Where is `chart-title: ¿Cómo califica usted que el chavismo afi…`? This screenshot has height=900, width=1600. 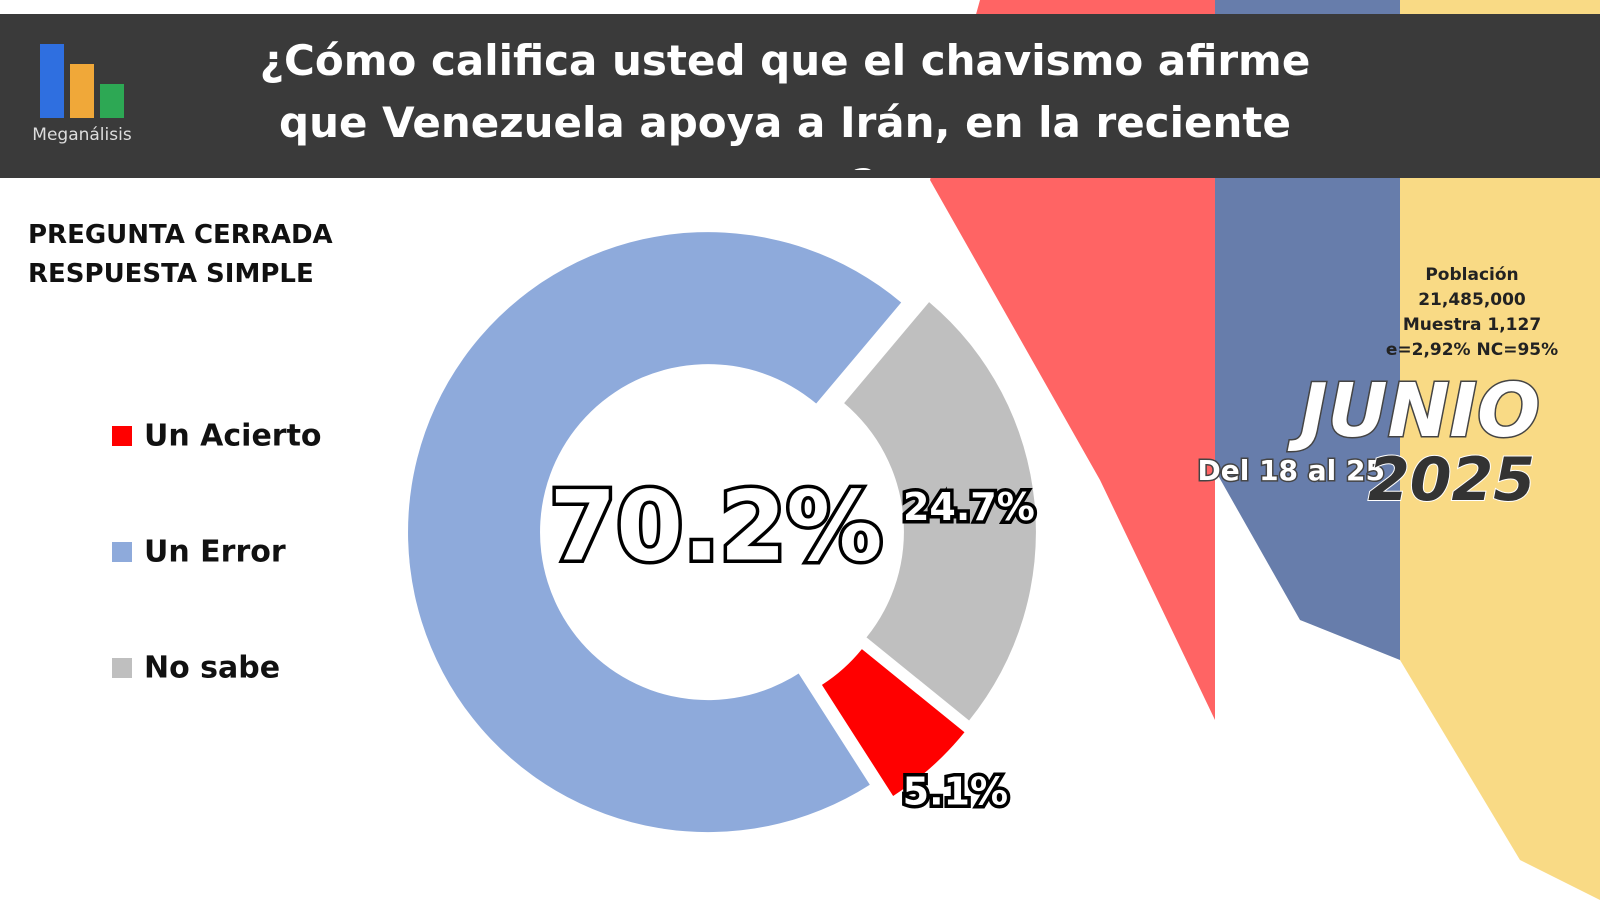 chart-title: ¿Cómo califica usted que el chavismo afi… is located at coordinates (785, 103).